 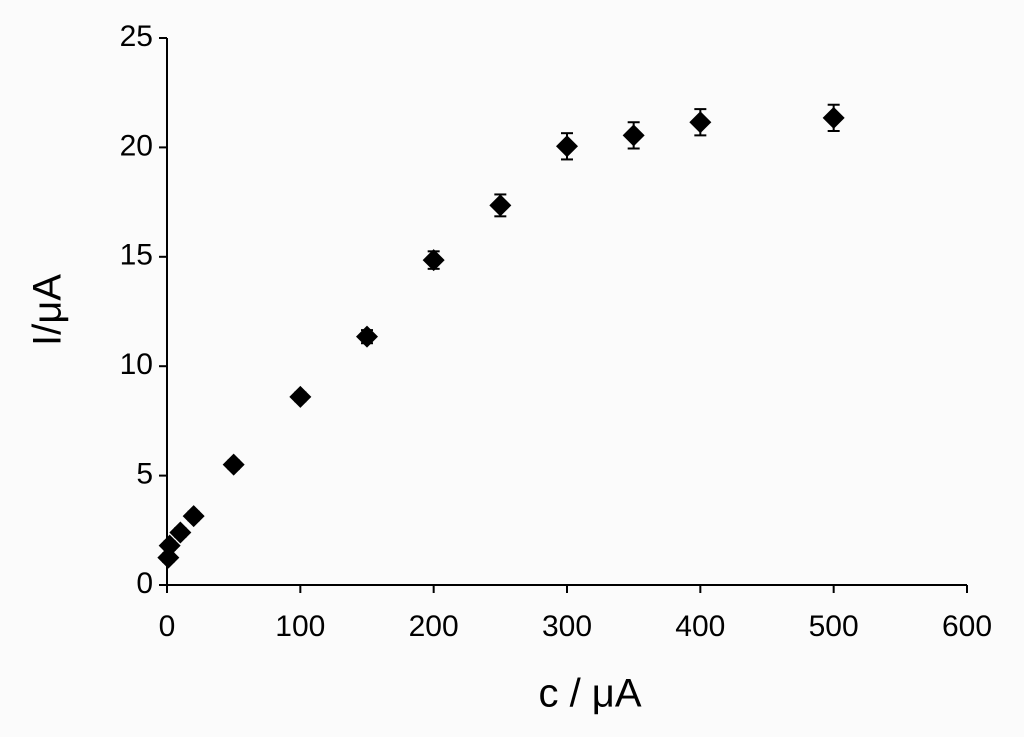 What do you see at coordinates (136, 255) in the screenshot?
I see `y-tick-label: 15` at bounding box center [136, 255].